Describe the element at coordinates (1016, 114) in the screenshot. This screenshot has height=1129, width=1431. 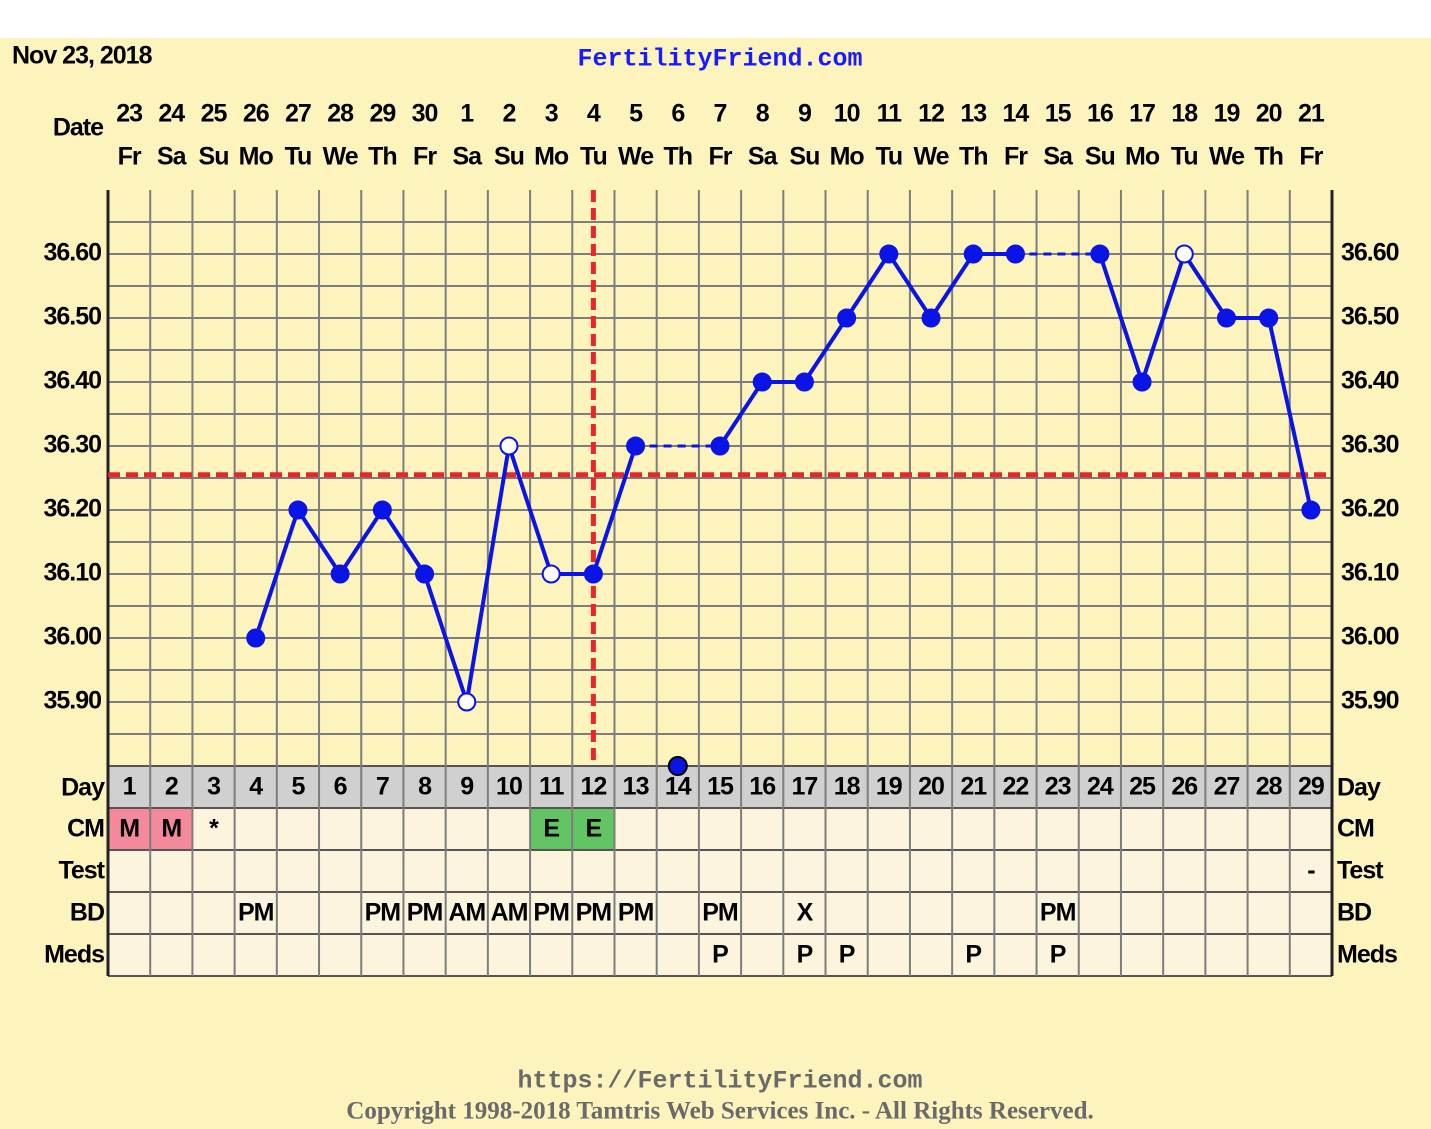
I see `date-label: 14` at that location.